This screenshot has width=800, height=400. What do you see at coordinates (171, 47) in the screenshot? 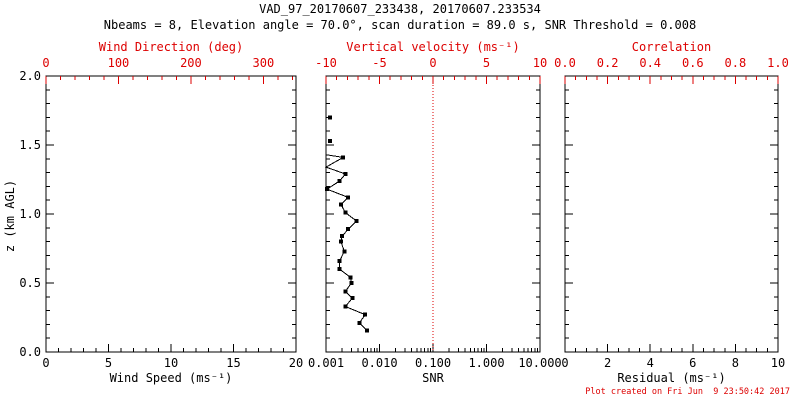
I see `wind-direction-axis-title: Wind Direction (deg)` at bounding box center [171, 47].